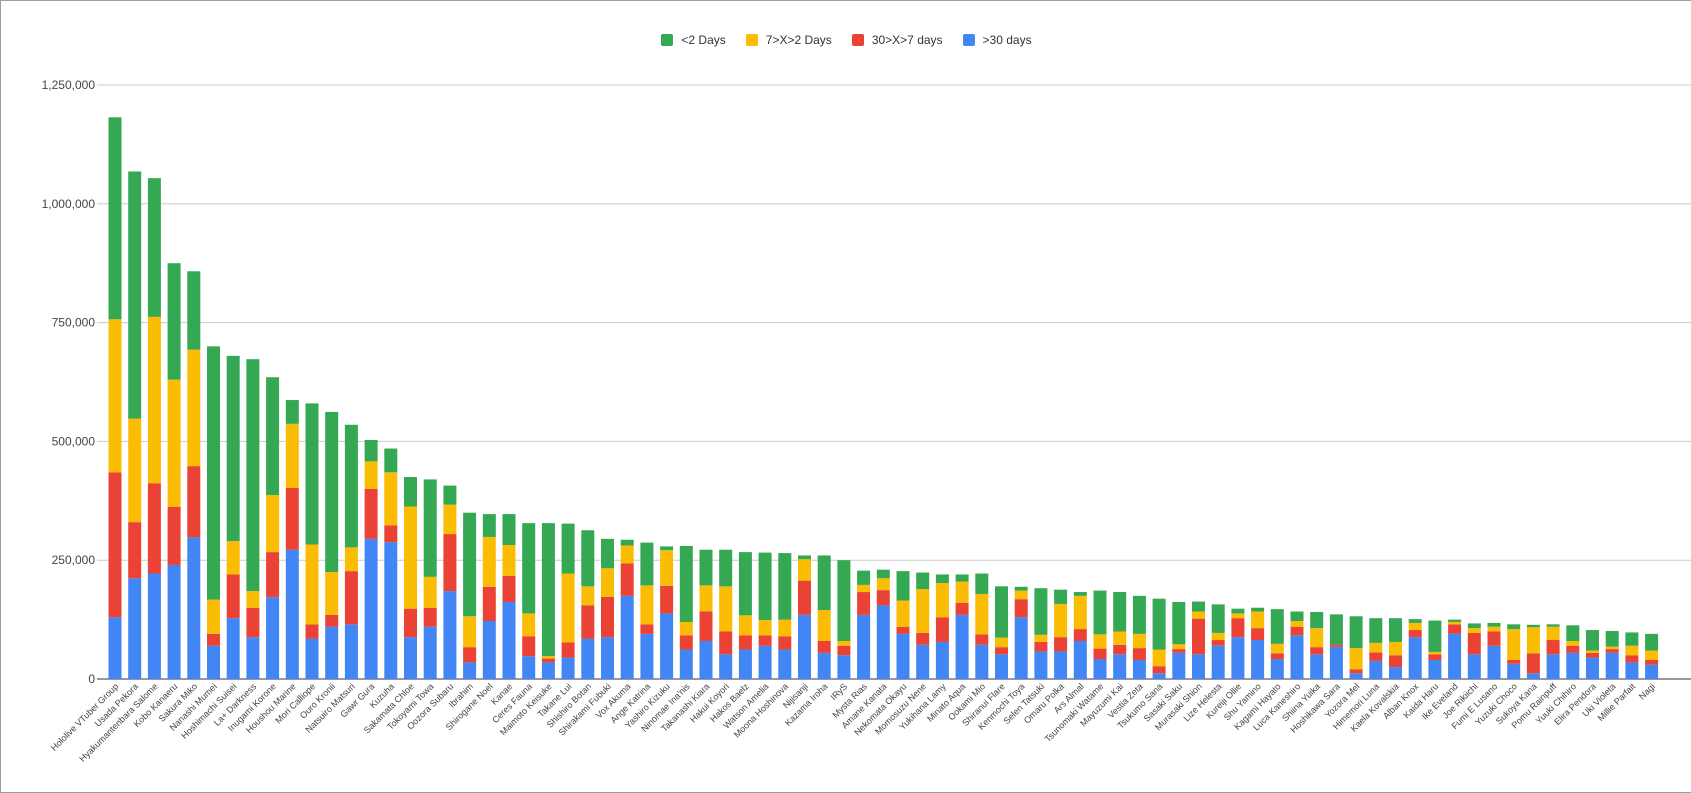  I want to click on legend-item: 7>X>2 Days, so click(788, 40).